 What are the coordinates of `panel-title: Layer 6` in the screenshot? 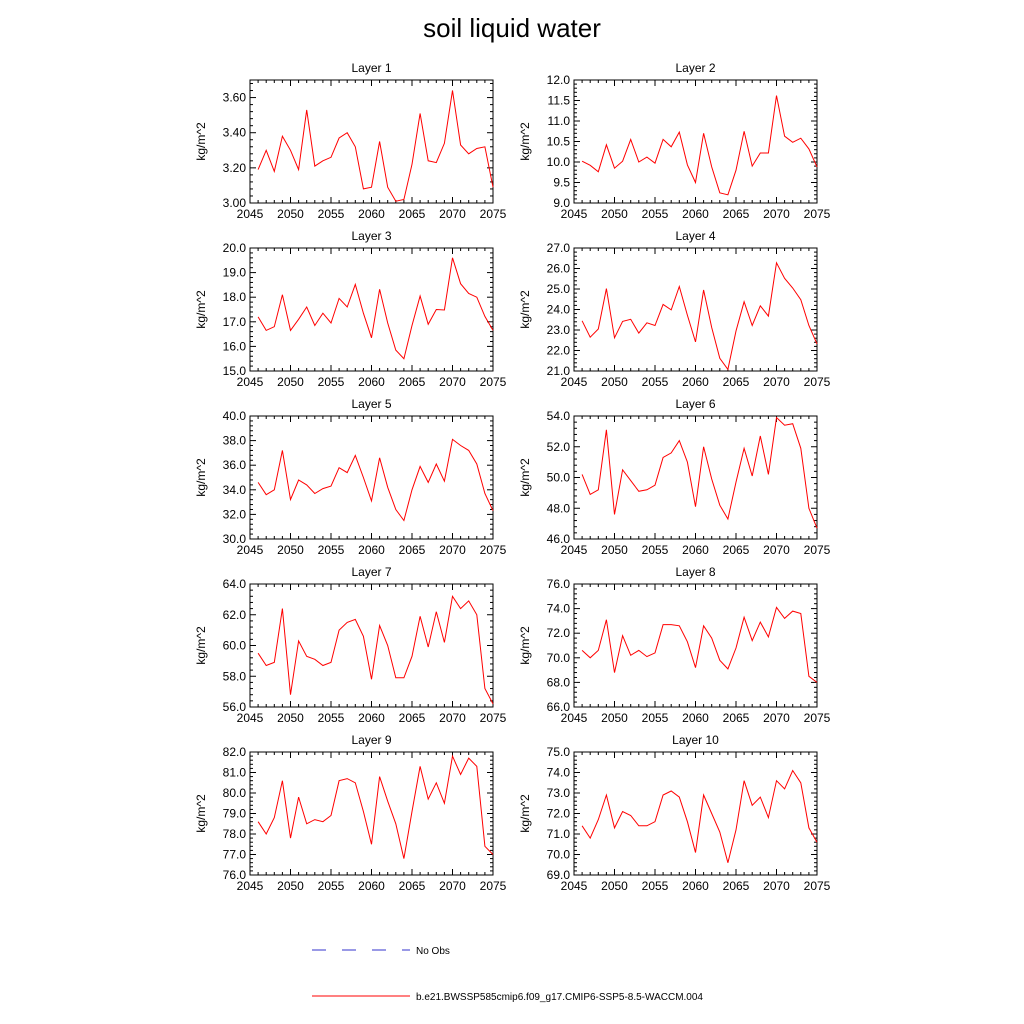 It's located at (695, 404).